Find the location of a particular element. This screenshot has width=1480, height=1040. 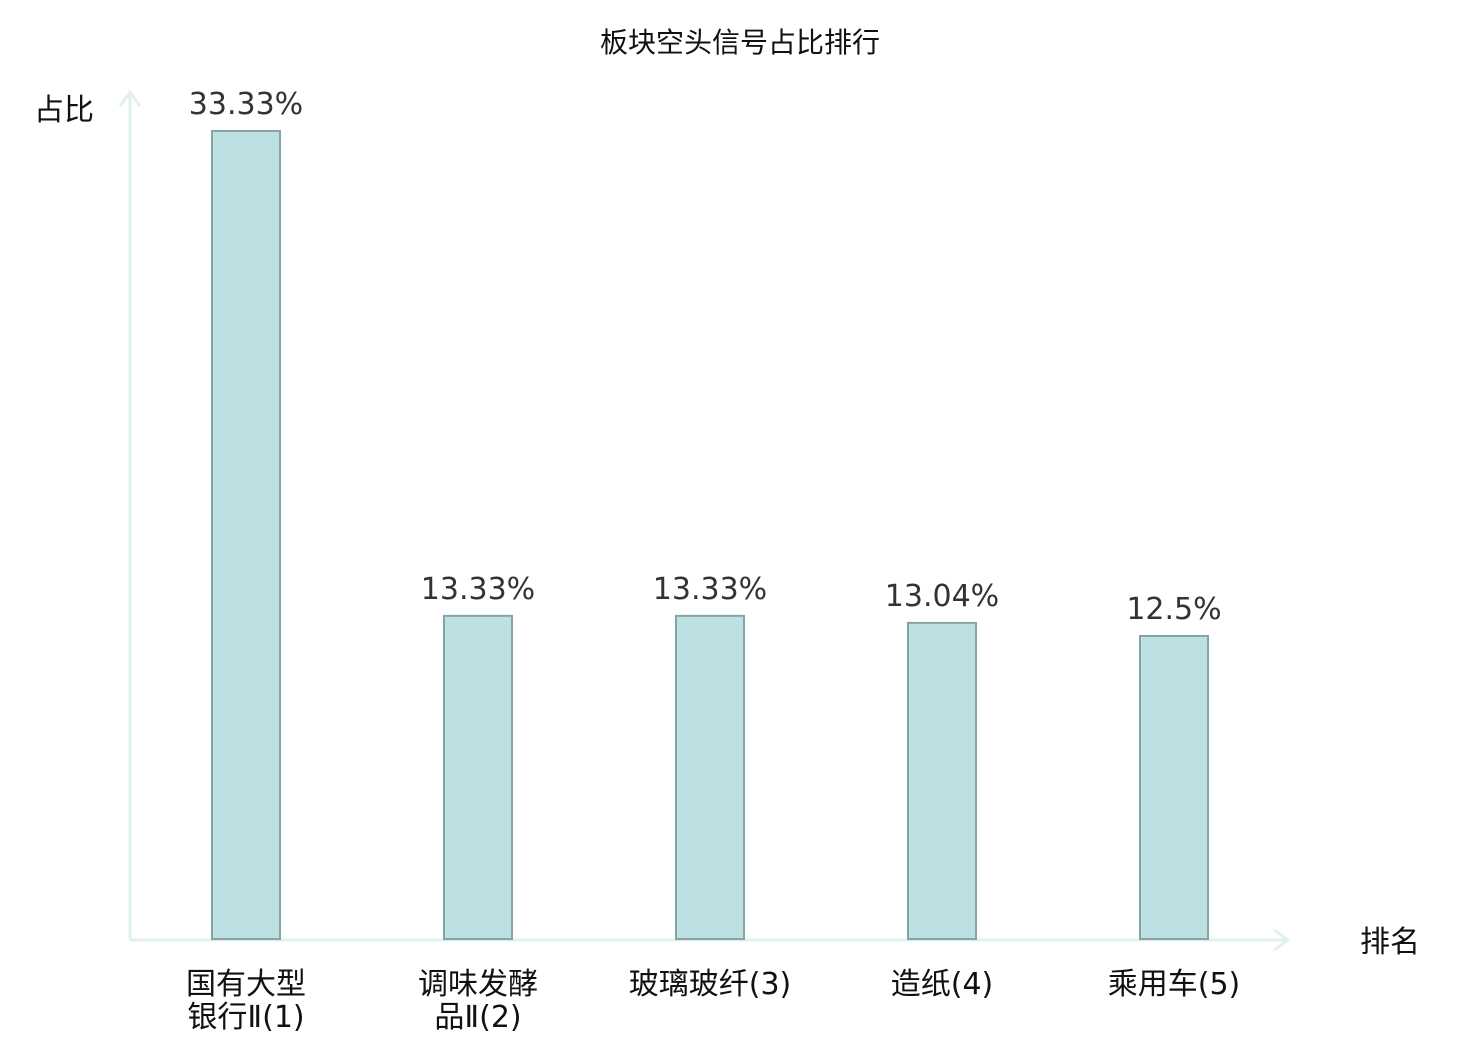

category-label-line: 乘用车(5) is located at coordinates (1174, 984).